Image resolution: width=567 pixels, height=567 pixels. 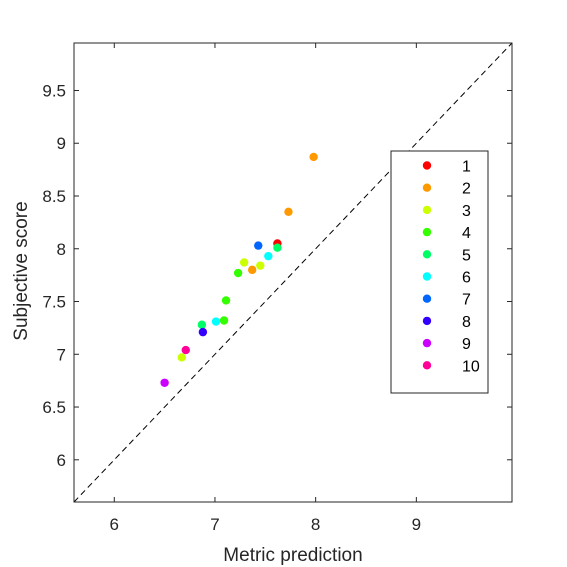 What do you see at coordinates (61, 354) in the screenshot?
I see `y-tick-label: 7` at bounding box center [61, 354].